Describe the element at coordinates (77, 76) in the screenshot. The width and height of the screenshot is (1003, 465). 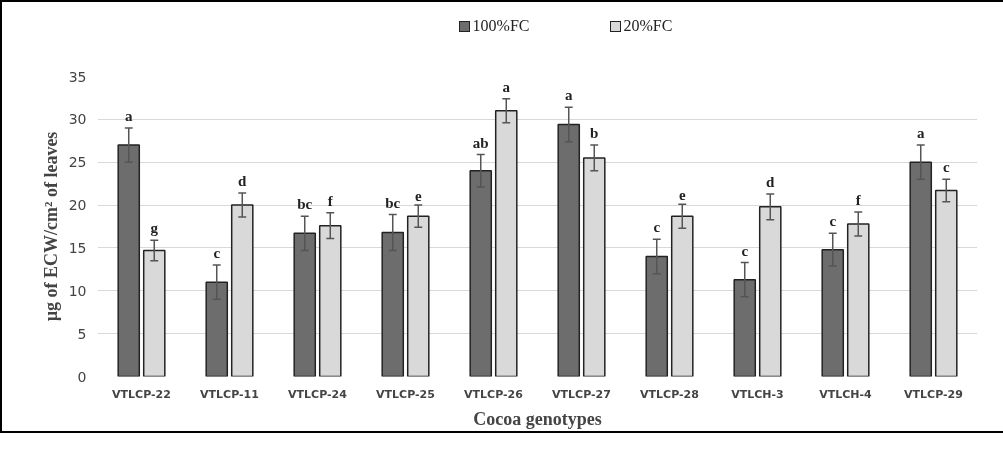
I see `y-tick-label: 35` at that location.